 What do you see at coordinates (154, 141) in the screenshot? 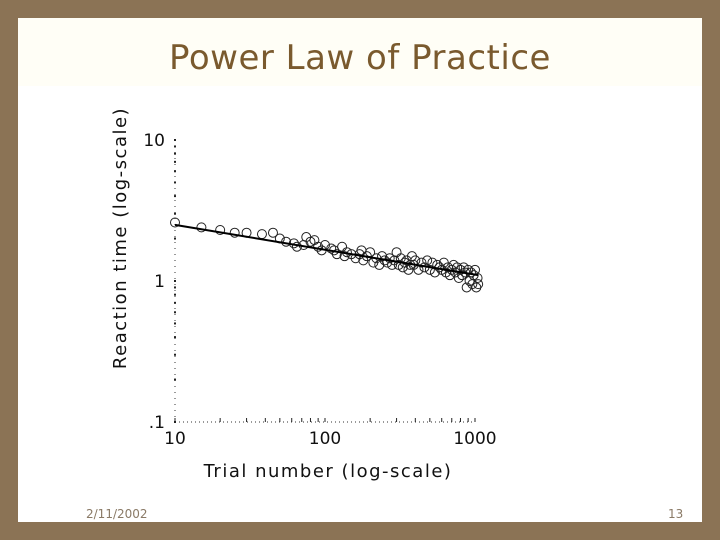
I see `y-tick-label: 10` at bounding box center [154, 141].